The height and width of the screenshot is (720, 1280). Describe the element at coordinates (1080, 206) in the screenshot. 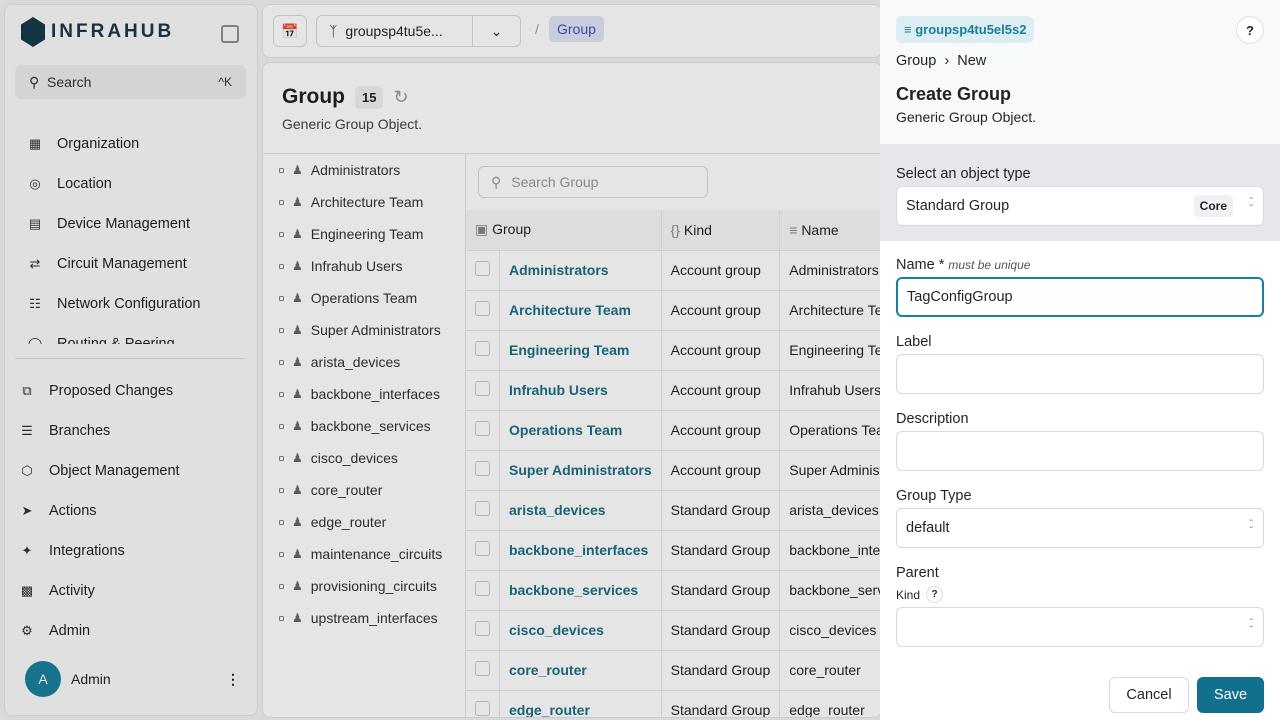

I see `object-type-select: Standard Group Core ˆ ˇ` at that location.